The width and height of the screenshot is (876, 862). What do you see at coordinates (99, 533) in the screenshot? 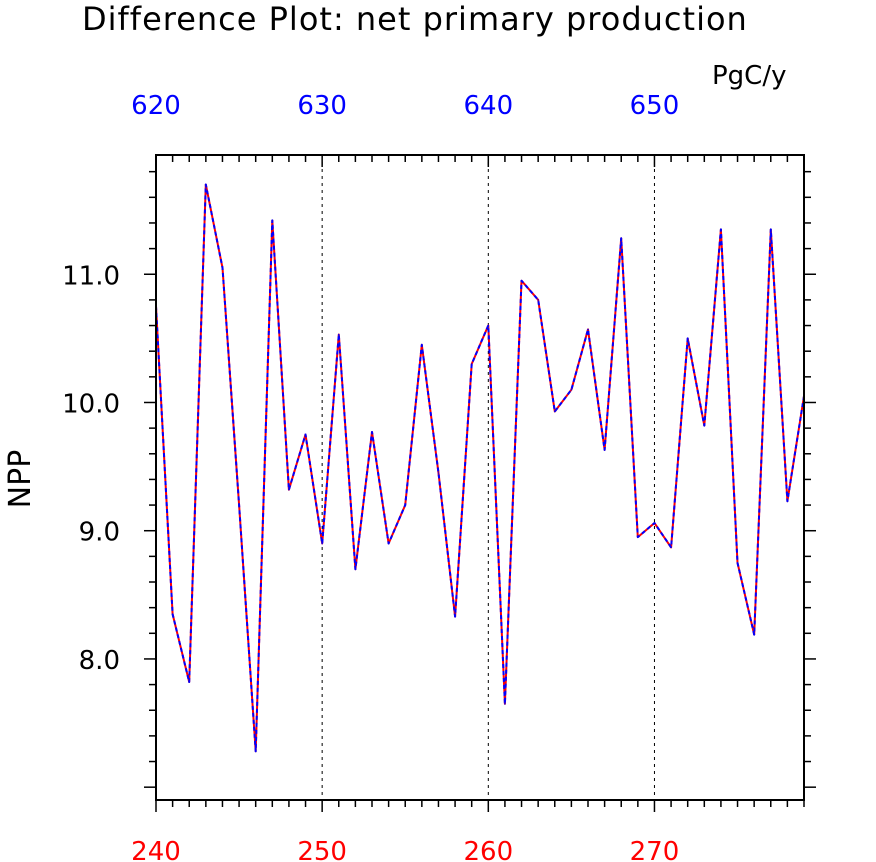
I see `y-tick-label: 9.0` at bounding box center [99, 533].